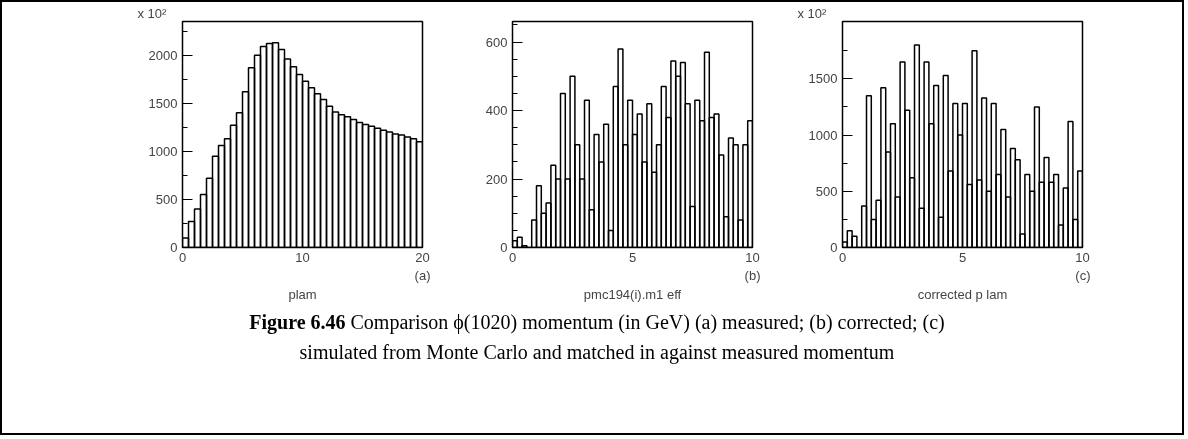 The height and width of the screenshot is (439, 1188). I want to click on text: simulated from Monte Carlo and matched in against measured momentum, so click(597, 352).